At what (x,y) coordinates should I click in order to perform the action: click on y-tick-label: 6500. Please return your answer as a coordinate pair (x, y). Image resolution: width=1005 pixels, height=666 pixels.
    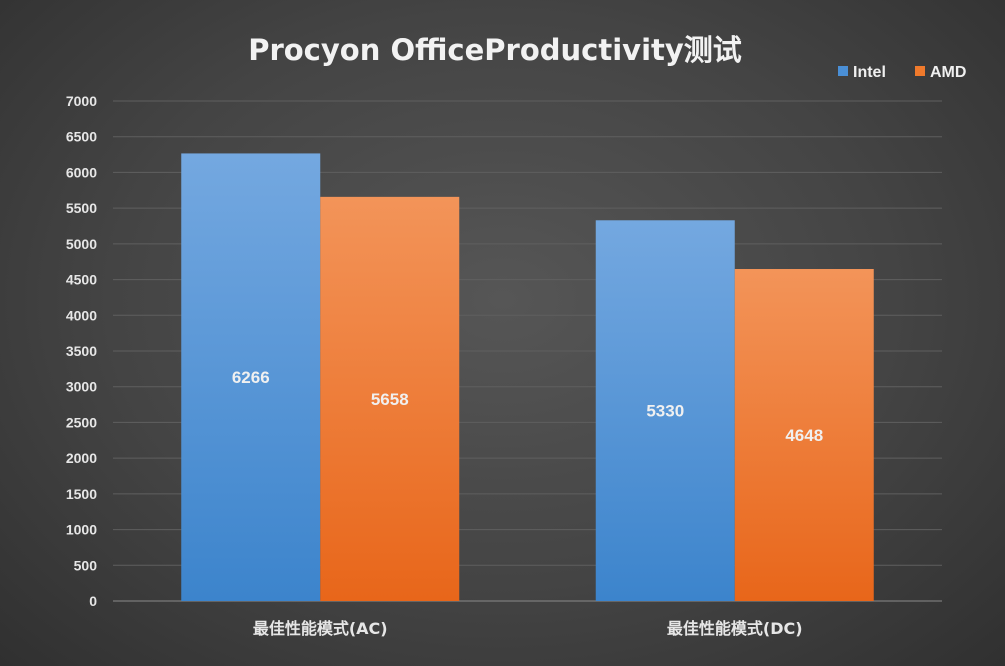
    Looking at the image, I should click on (81, 137).